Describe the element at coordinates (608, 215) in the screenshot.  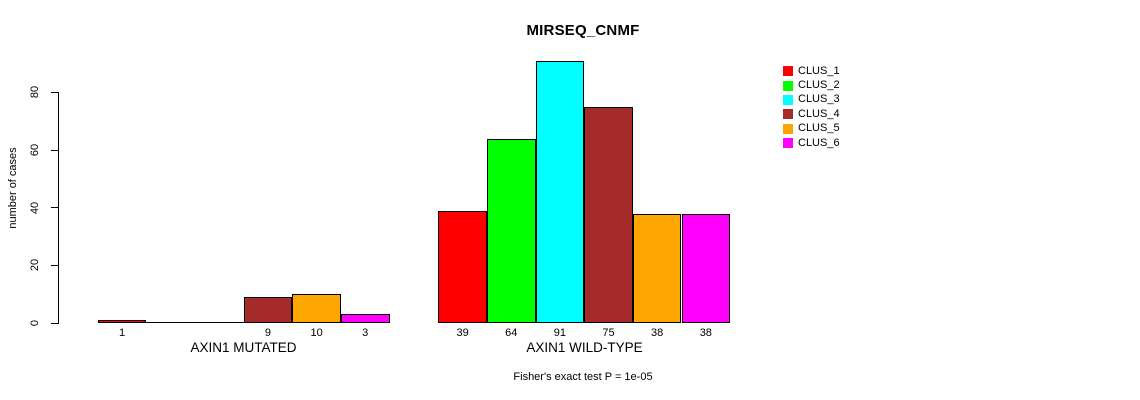
I see `bar-clus_4-wildtype` at that location.